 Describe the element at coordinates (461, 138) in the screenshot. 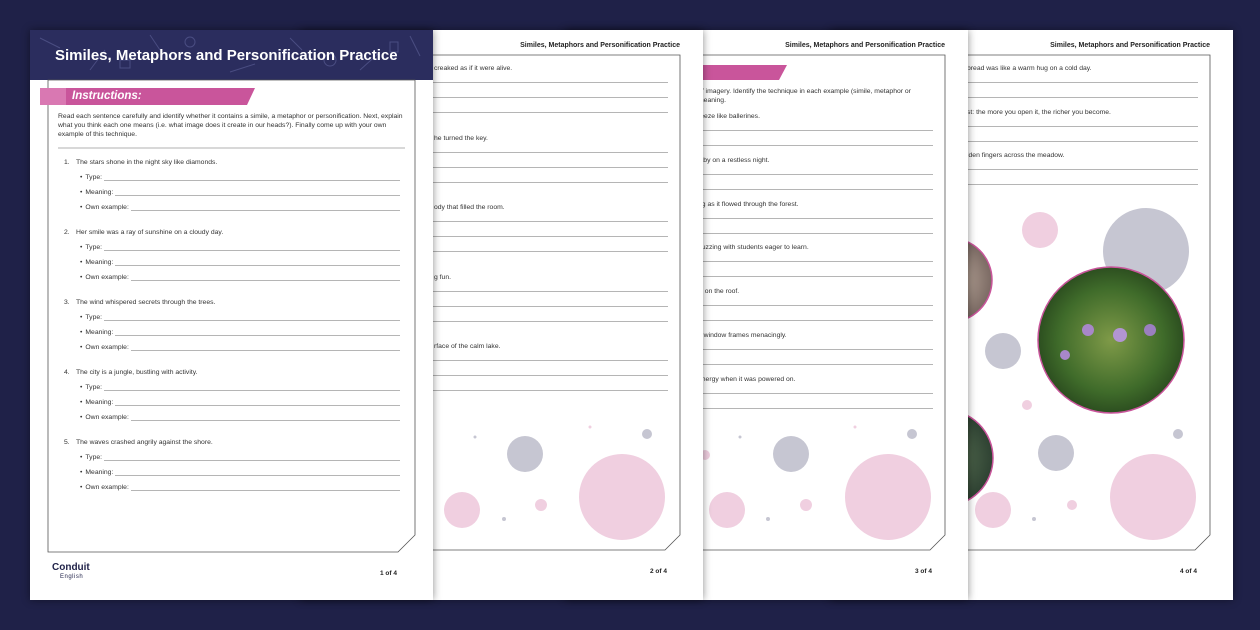

I see `item-text: he turned the key.` at that location.